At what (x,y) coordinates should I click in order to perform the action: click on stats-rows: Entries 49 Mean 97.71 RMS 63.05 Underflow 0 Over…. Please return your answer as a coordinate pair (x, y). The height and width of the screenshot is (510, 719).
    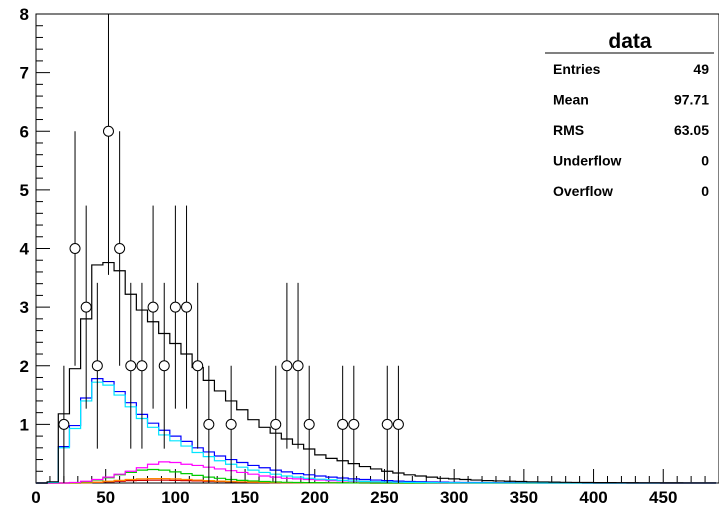
    Looking at the image, I should click on (631, 130).